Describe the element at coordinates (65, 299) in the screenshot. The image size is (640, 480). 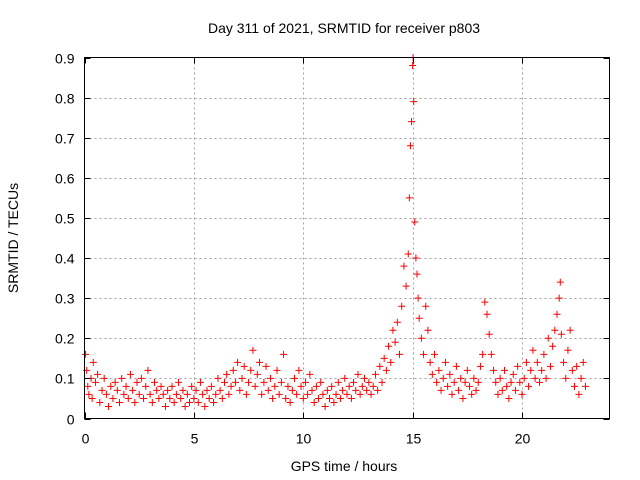
I see `y-tick-label: 0.3` at that location.